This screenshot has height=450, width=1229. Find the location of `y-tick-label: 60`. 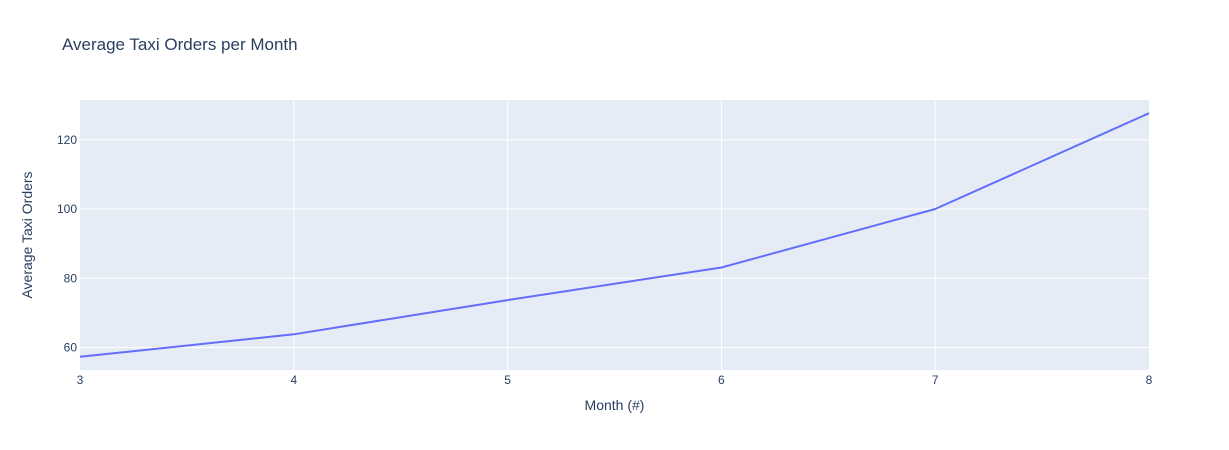

y-tick-label: 60 is located at coordinates (71, 348).